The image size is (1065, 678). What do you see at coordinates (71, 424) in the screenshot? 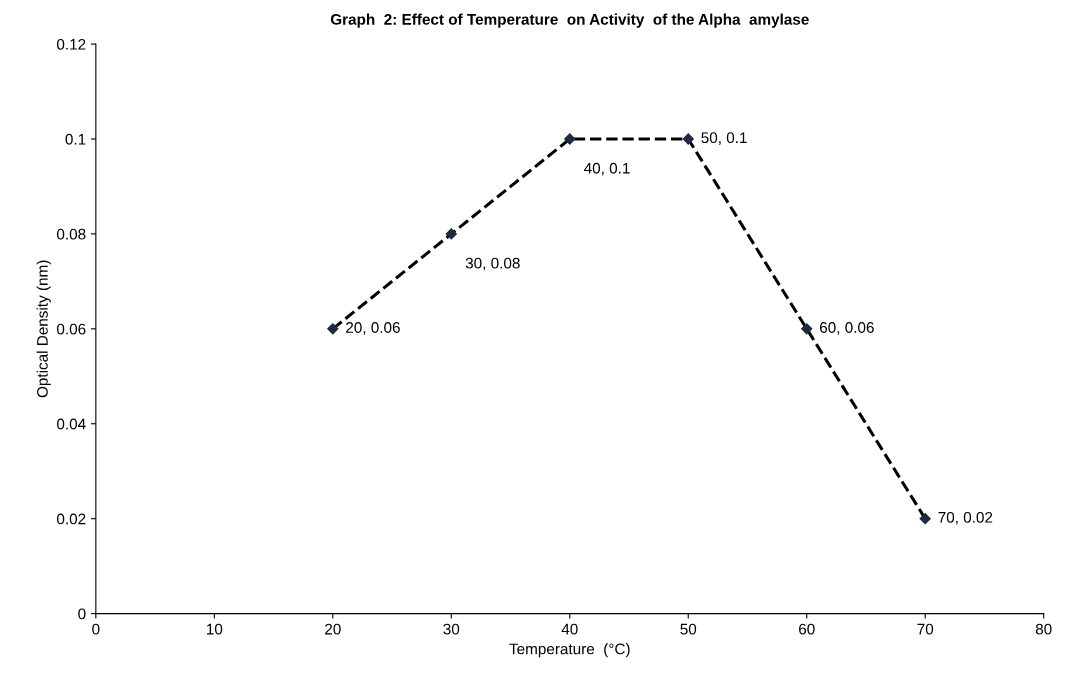
I see `y-tick-label: 0.04` at bounding box center [71, 424].